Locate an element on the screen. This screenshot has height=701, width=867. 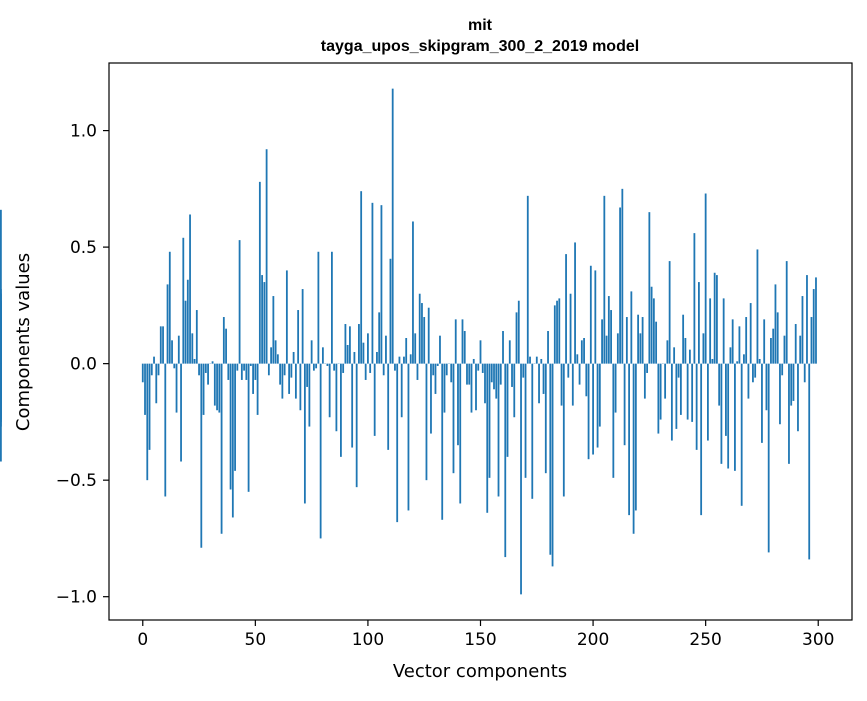
y-tick-label: −1.0 is located at coordinates (76, 598).